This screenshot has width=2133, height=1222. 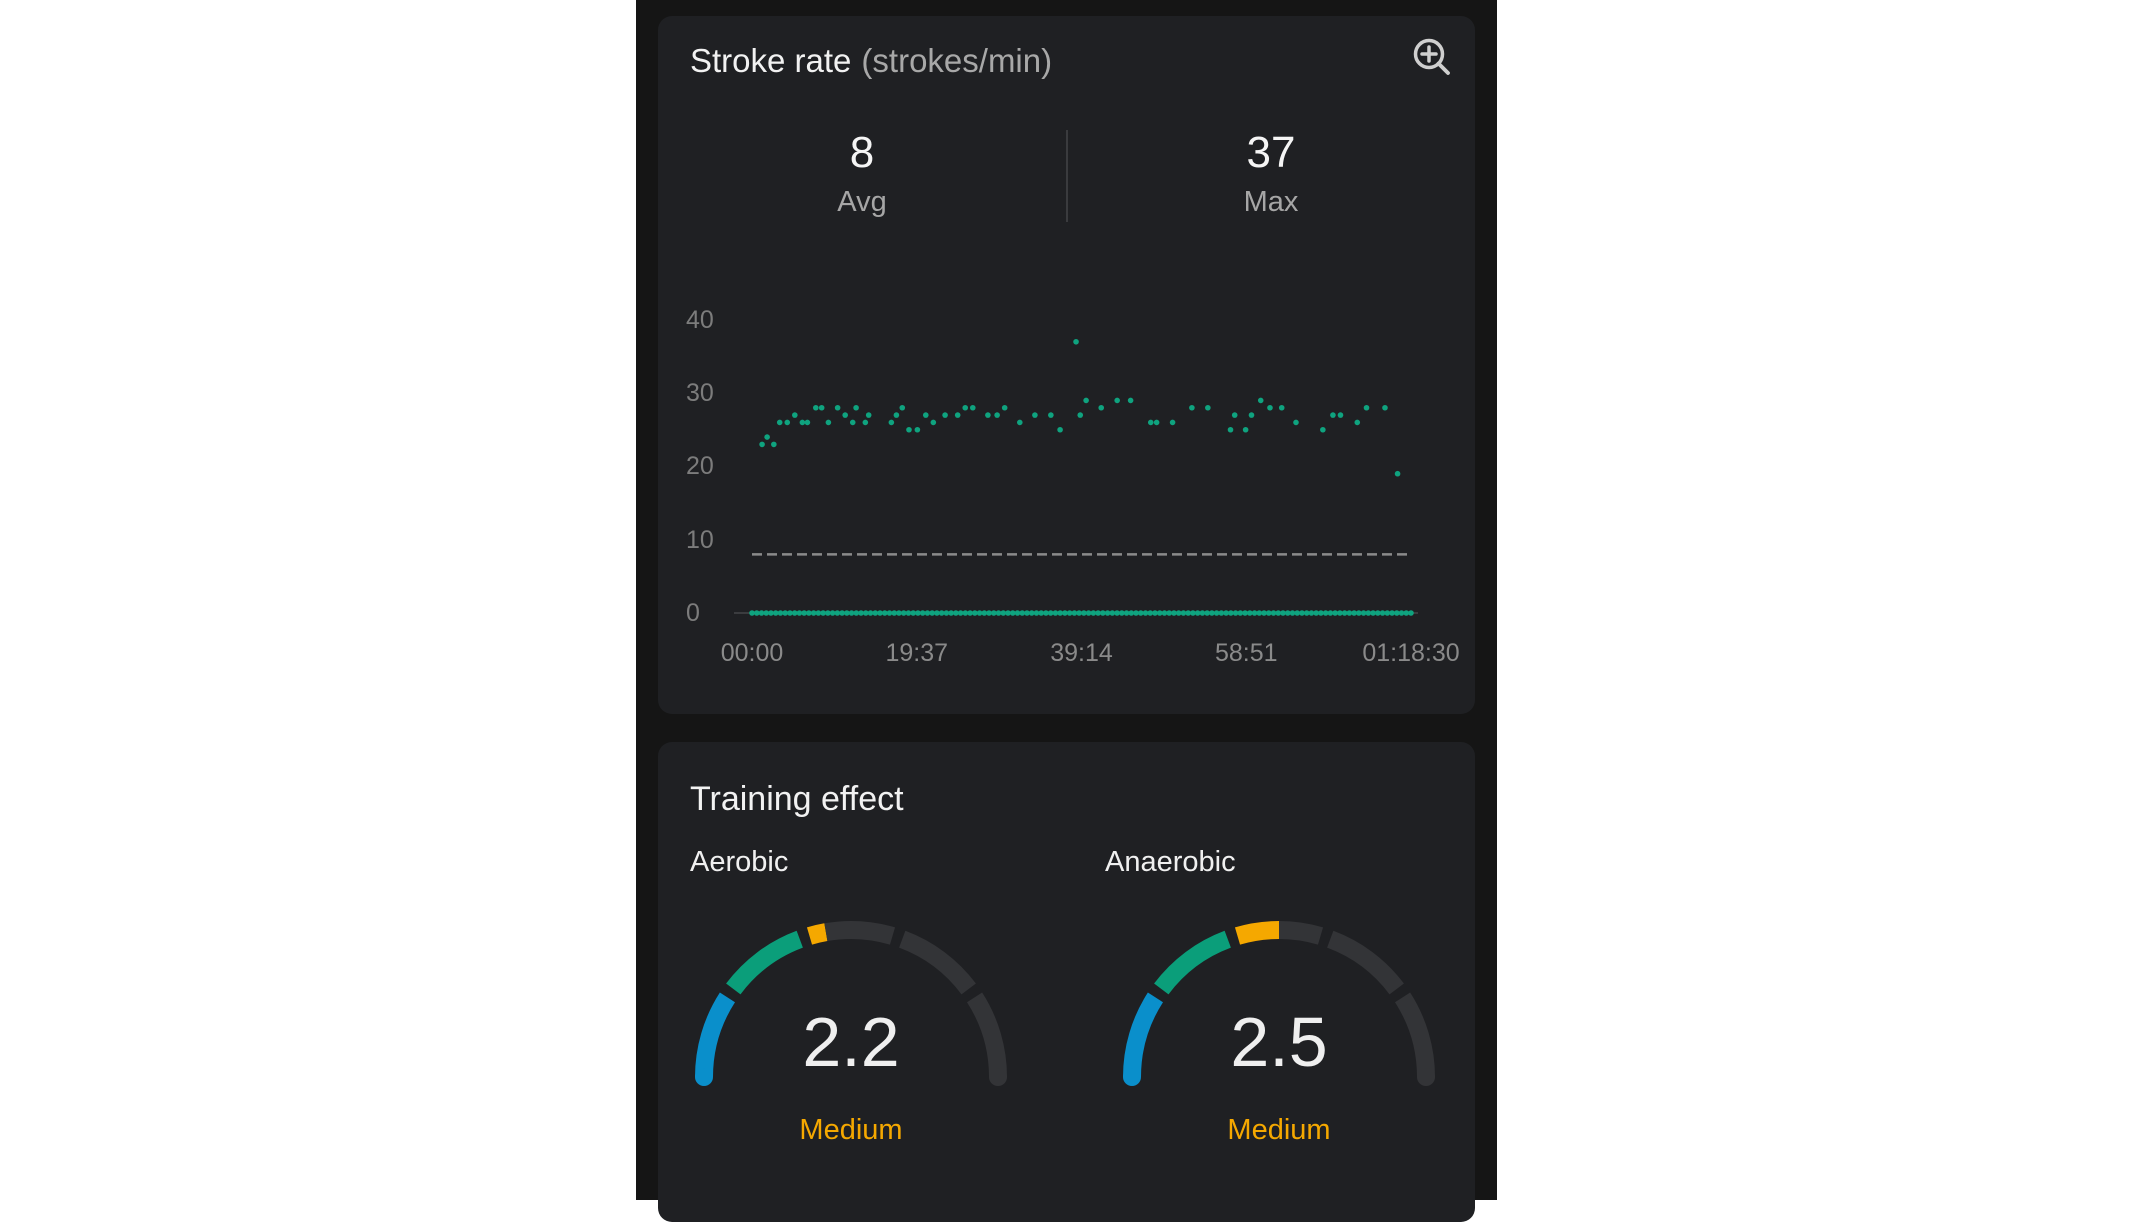 What do you see at coordinates (700, 393) in the screenshot?
I see `y-tick-label: 30` at bounding box center [700, 393].